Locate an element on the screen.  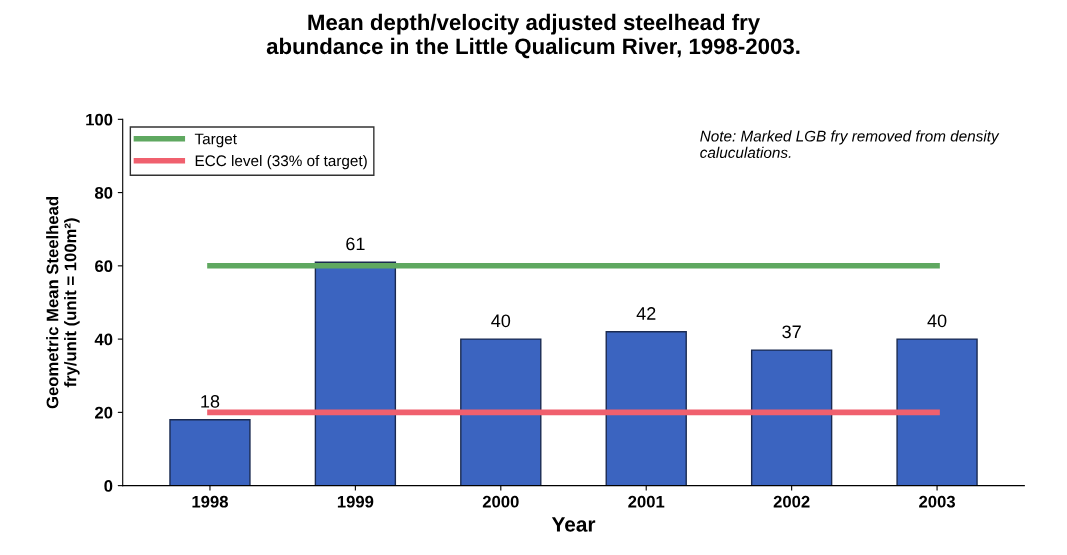
annotation: Note: Marked LGB fry removed from density caluculations. is located at coordinates (850, 144).